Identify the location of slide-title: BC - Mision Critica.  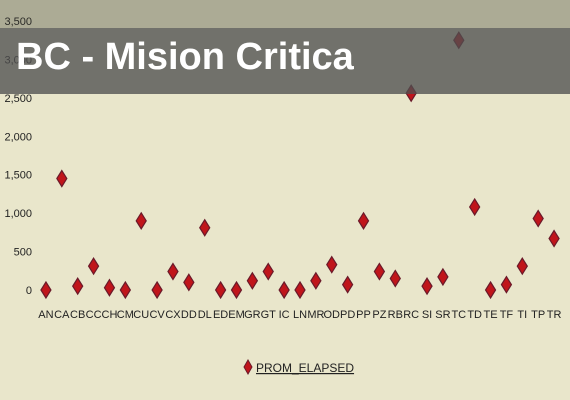
(185, 57).